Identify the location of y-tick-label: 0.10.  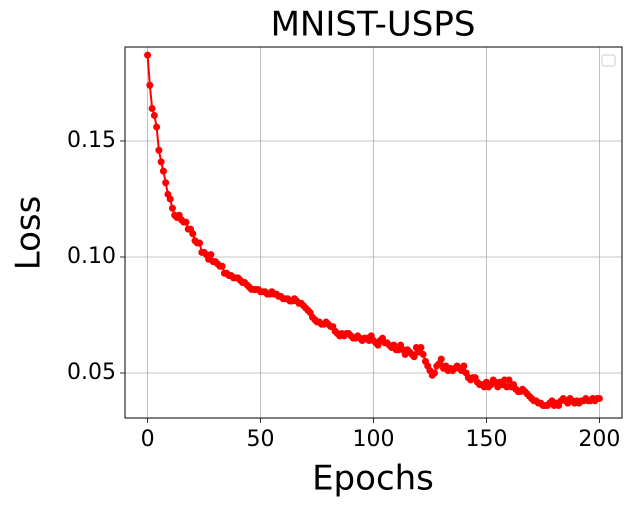
(91, 256).